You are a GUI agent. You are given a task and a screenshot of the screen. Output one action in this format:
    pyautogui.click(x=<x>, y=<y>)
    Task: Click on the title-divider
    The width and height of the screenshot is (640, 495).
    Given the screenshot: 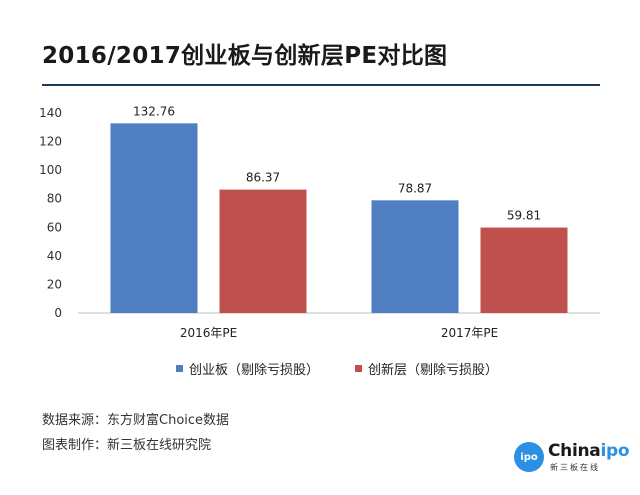 What is the action you would take?
    pyautogui.click(x=321, y=85)
    